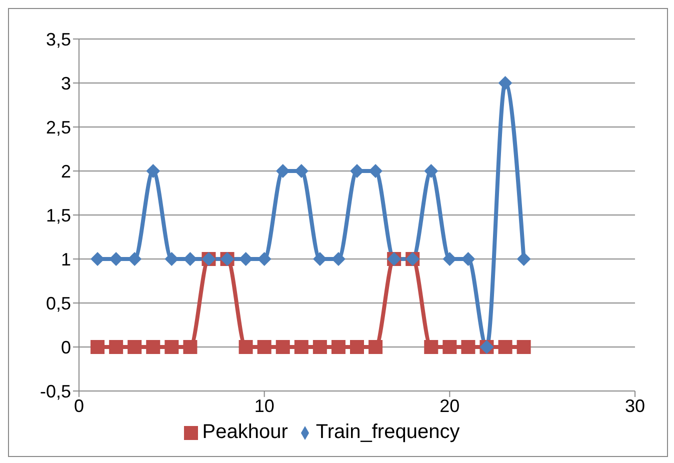 Image resolution: width=674 pixels, height=463 pixels. I want to click on y-tick-label: -0,5, so click(55, 391).